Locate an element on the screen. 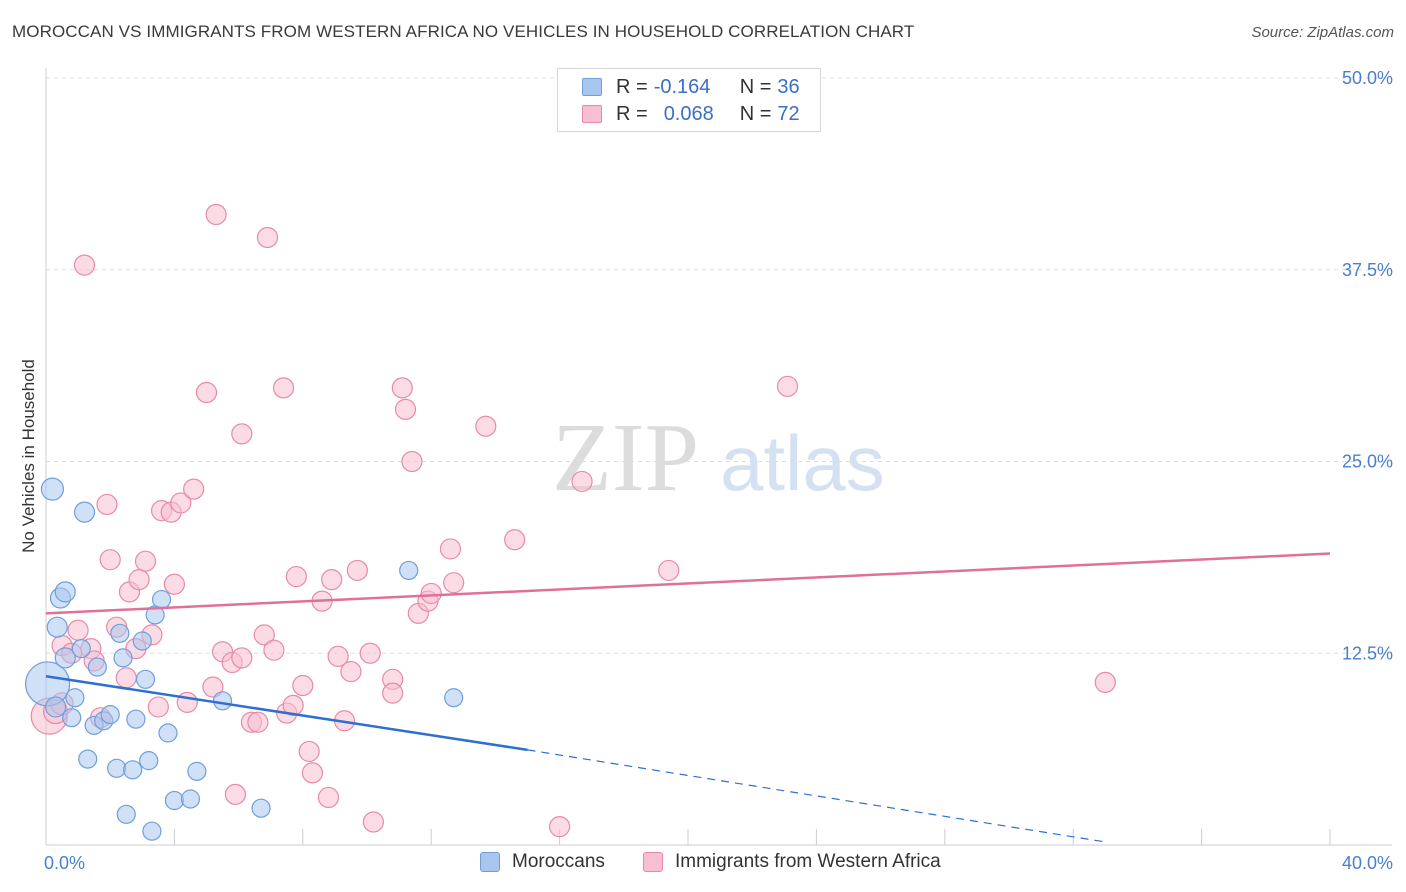 The image size is (1406, 892). x-tick-label: 0.0% is located at coordinates (64, 863).